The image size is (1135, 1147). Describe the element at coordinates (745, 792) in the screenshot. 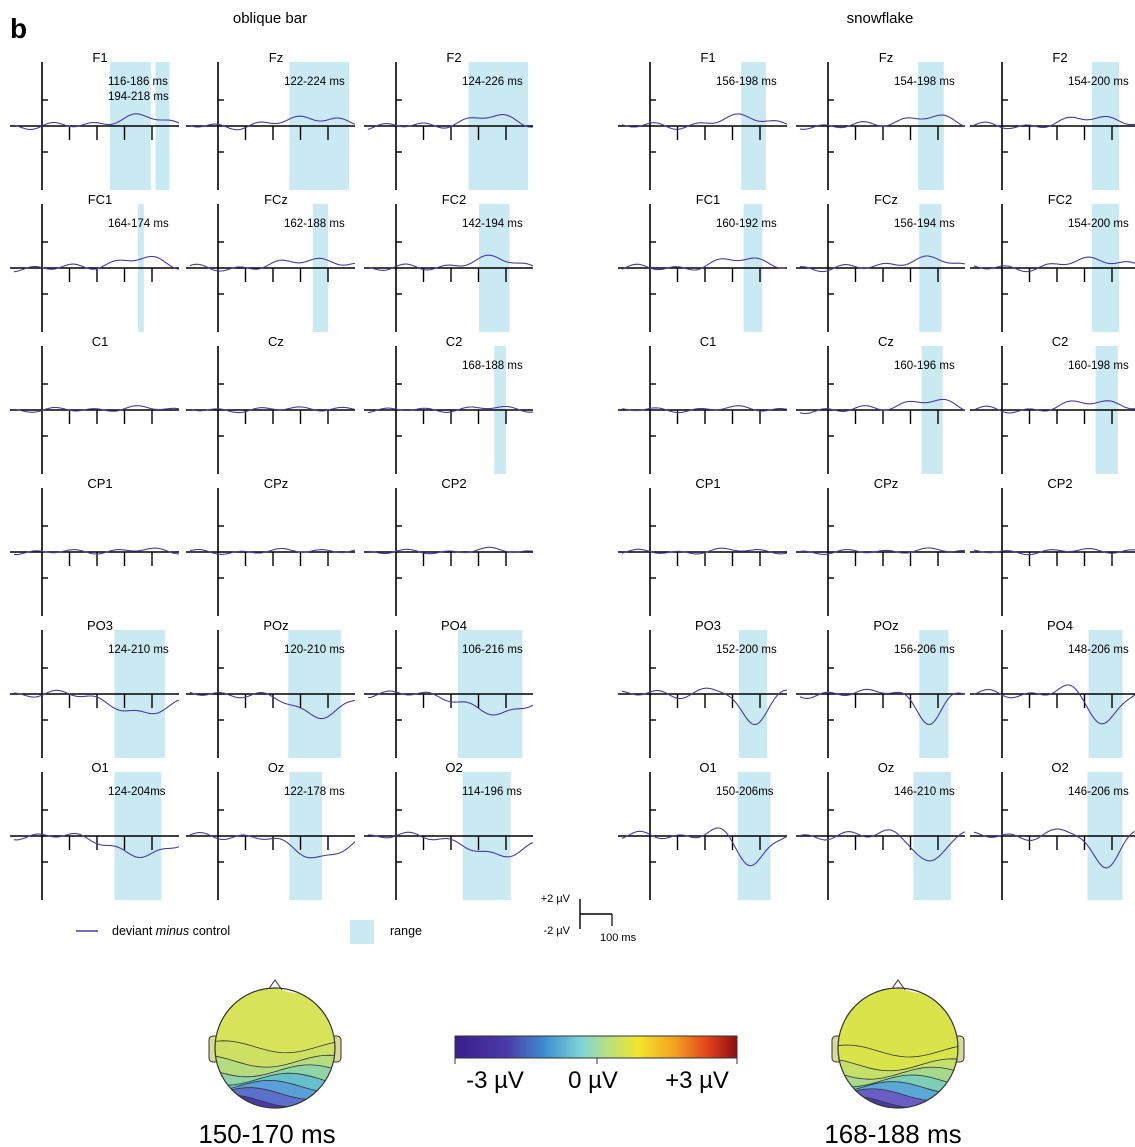

I see `range-label: 150-206ms` at that location.